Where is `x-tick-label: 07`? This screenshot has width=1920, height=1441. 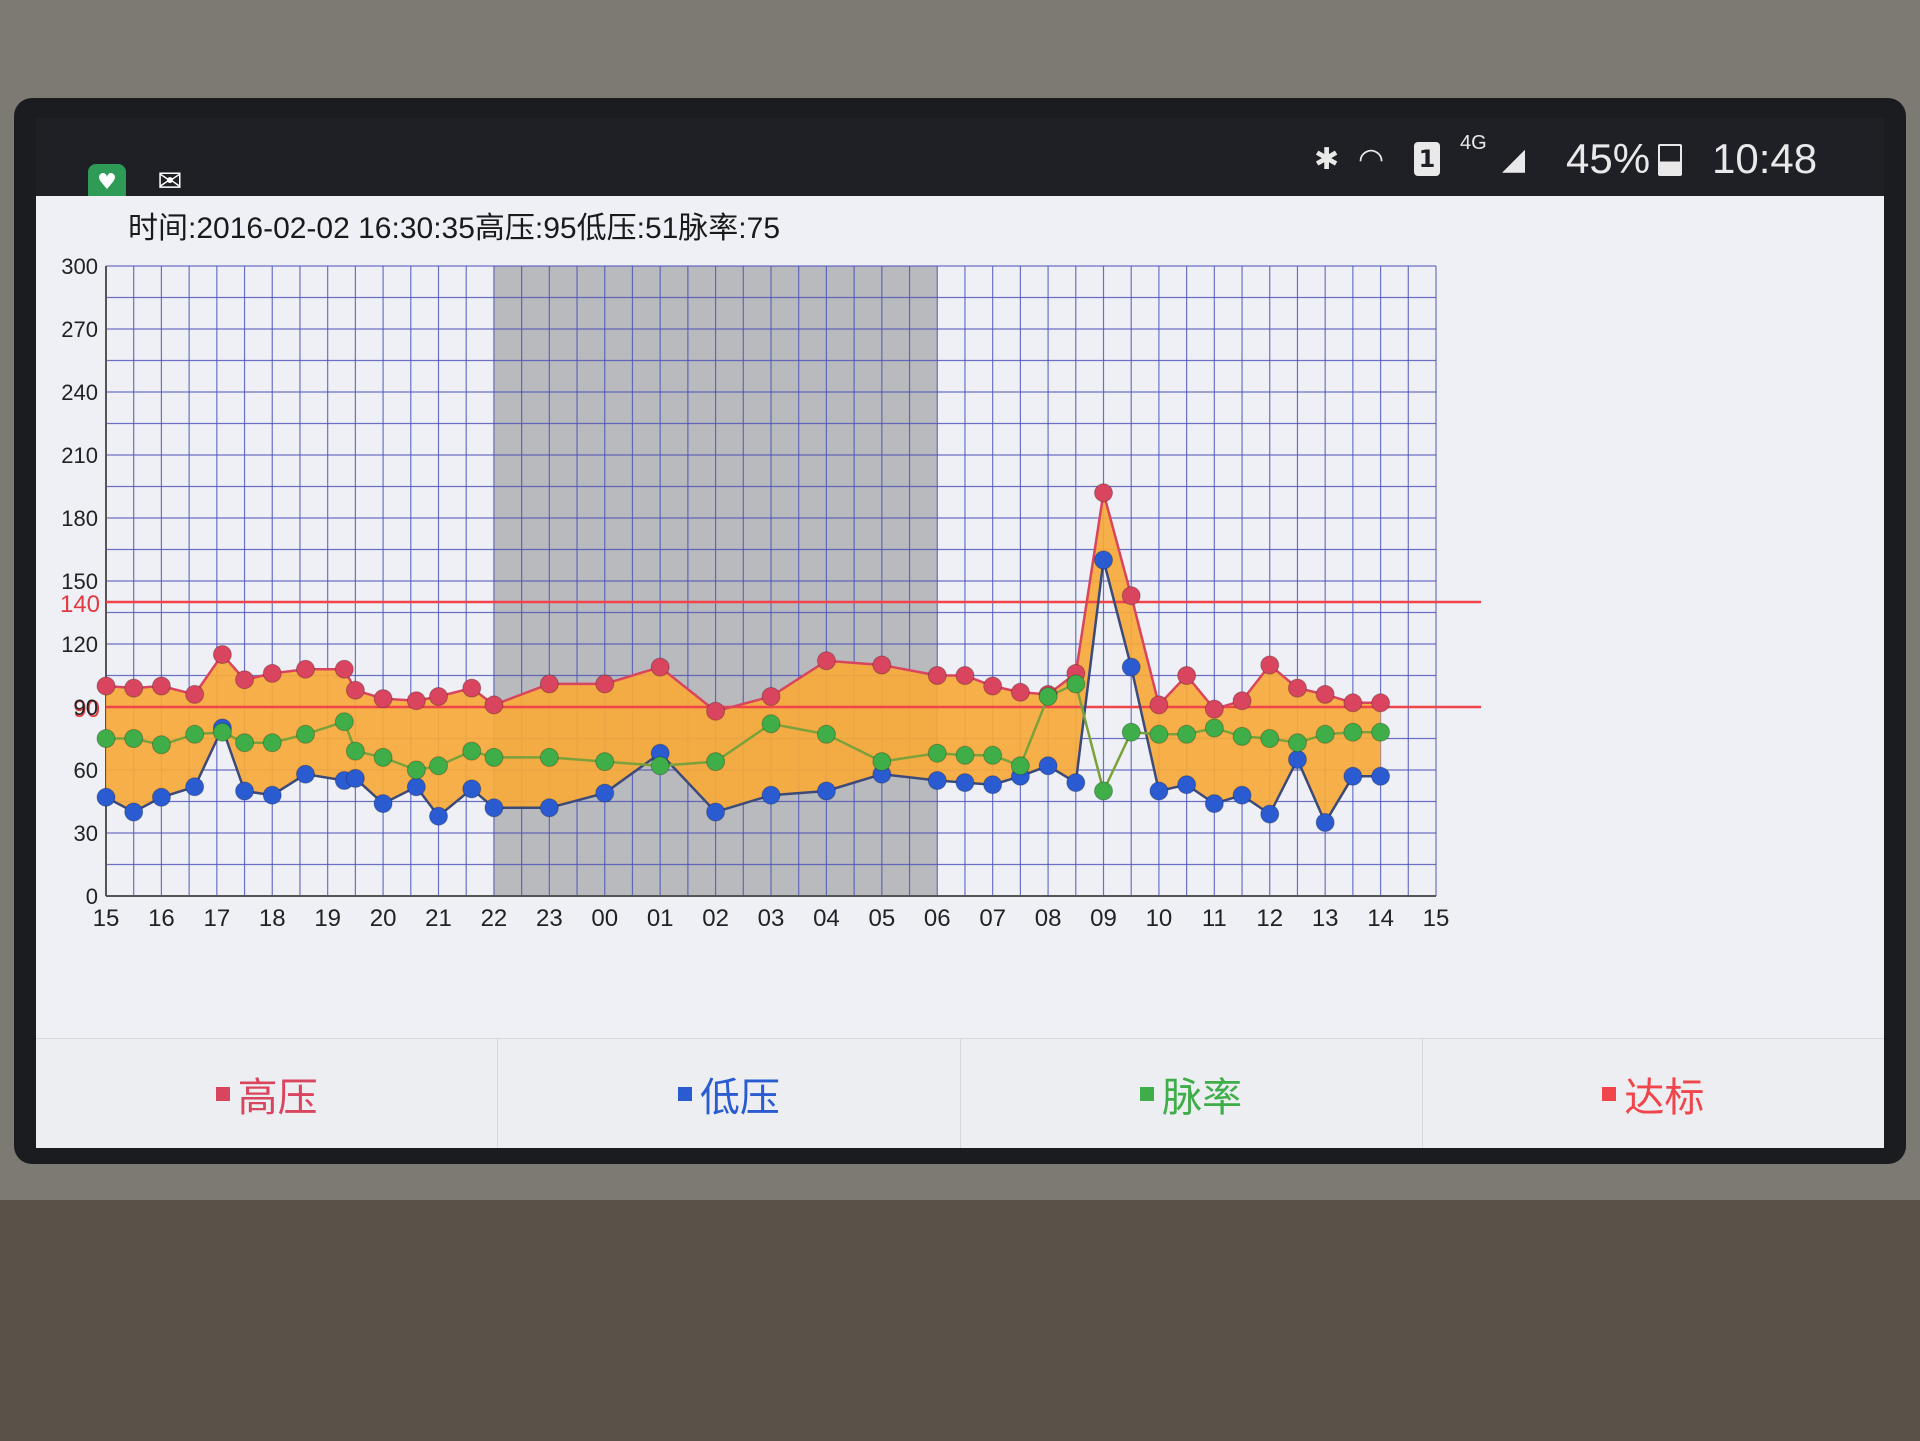
x-tick-label: 07 is located at coordinates (992, 918).